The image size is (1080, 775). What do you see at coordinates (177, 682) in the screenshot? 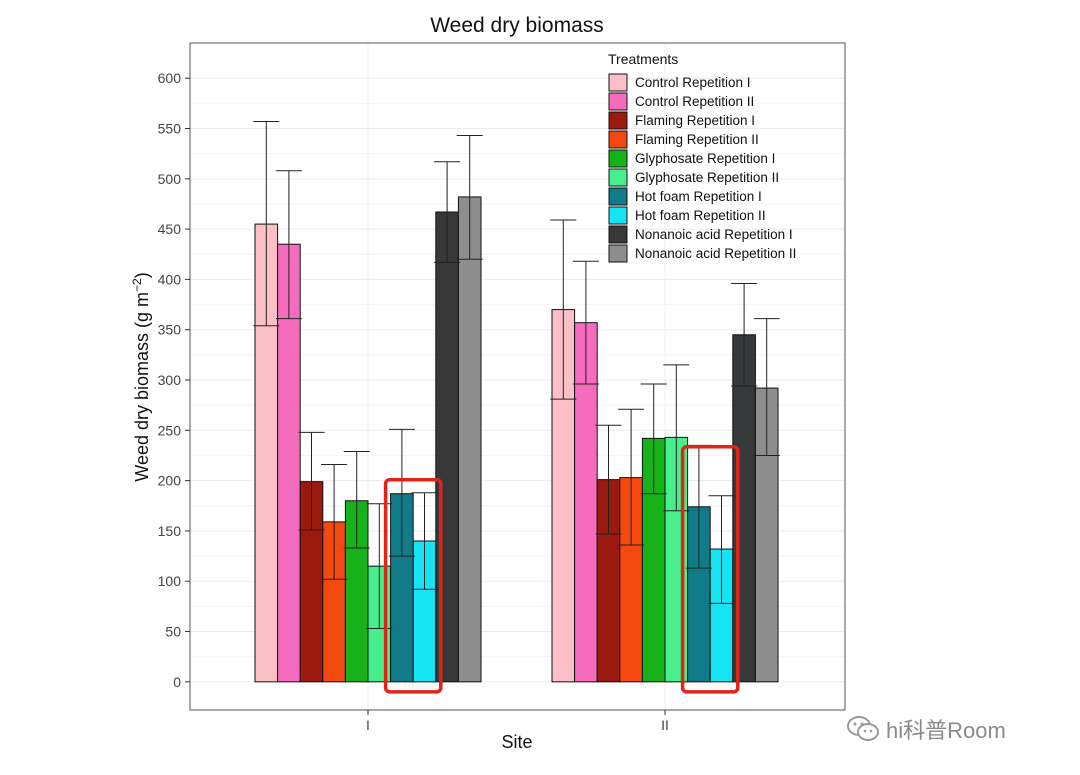
I see `y-tick-label: 0` at bounding box center [177, 682].